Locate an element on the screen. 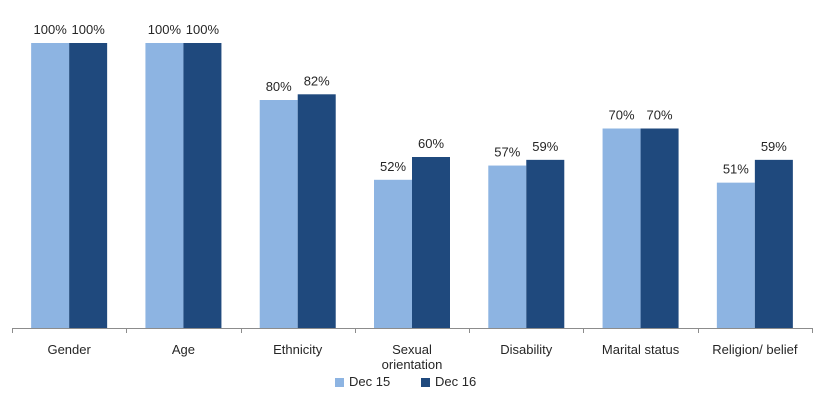 Image resolution: width=827 pixels, height=405 pixels. legend-item-dec-15: Dec 15 is located at coordinates (362, 381).